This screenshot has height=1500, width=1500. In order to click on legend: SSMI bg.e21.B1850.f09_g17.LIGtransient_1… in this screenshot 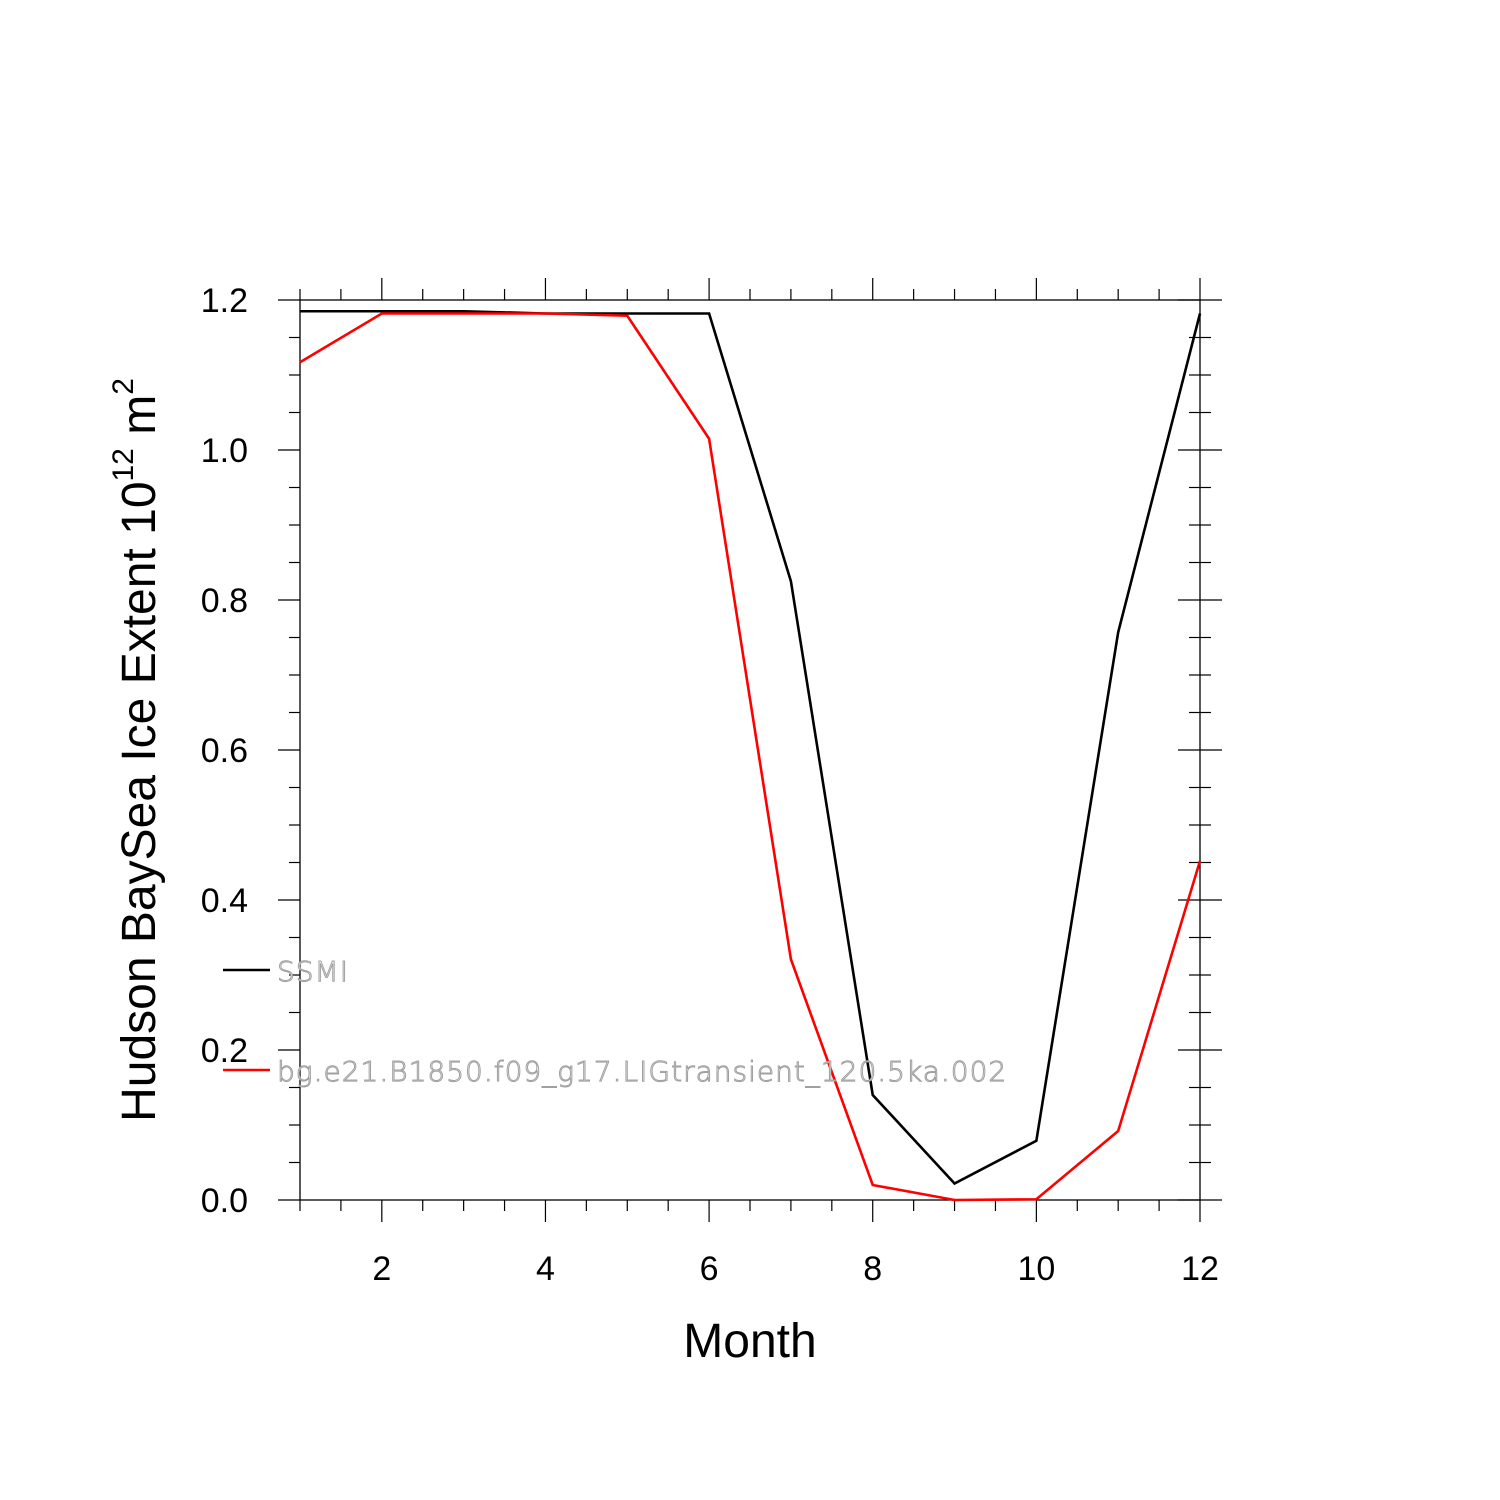, I will do `click(615, 1022)`.